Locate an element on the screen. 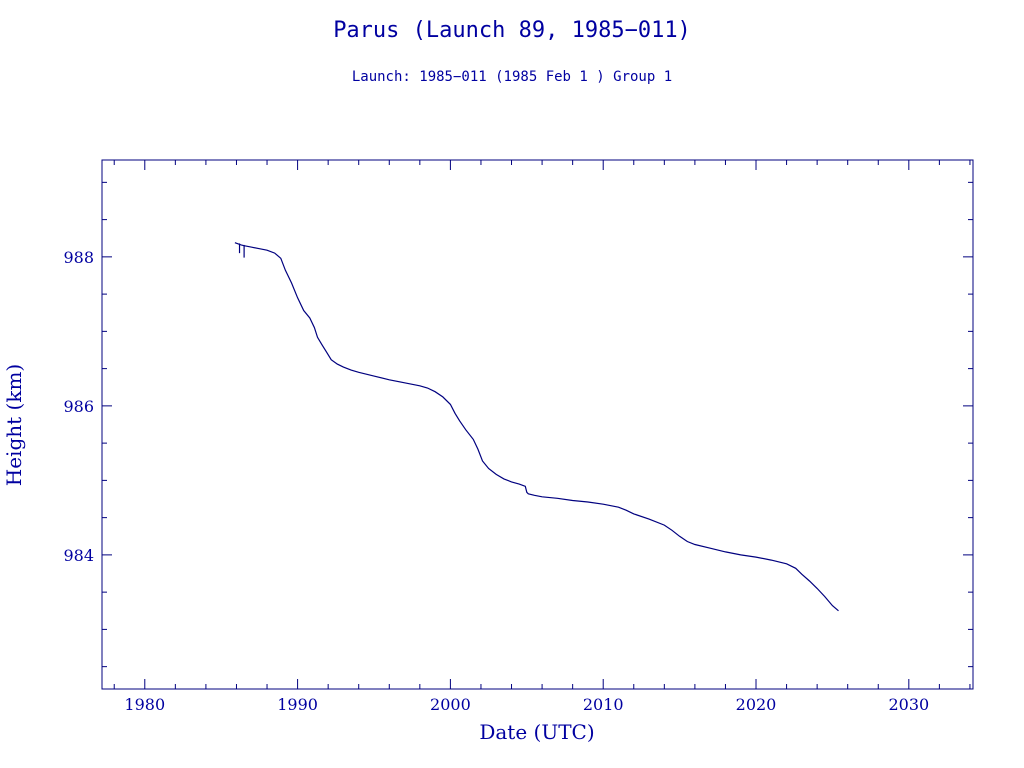 Image resolution: width=1024 pixels, height=768 pixels. x-tick-label: 2020 is located at coordinates (756, 704).